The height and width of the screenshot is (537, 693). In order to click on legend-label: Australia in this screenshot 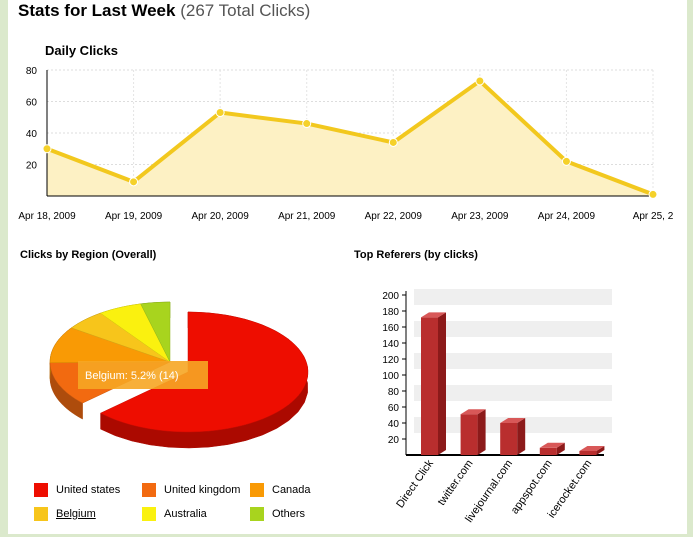, I will do `click(185, 514)`.